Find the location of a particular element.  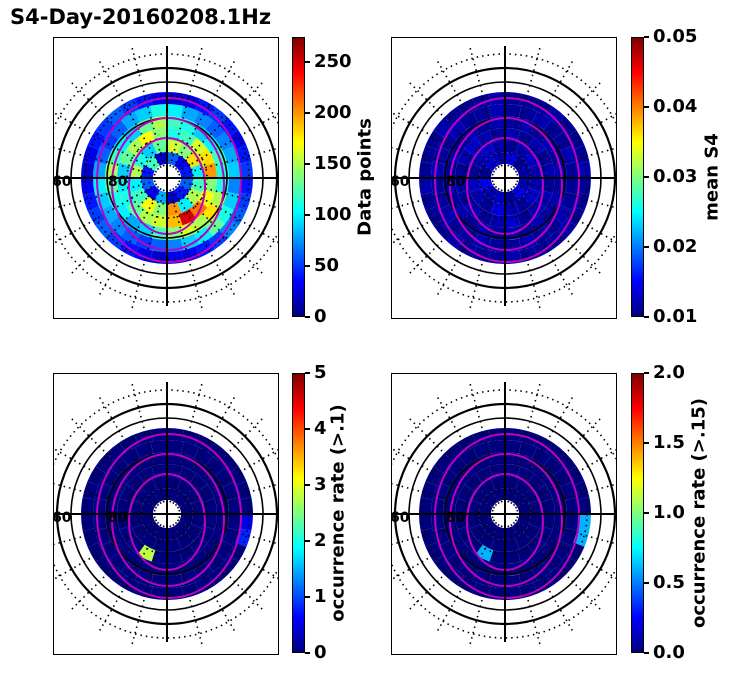

colorbar-tick-label: 2.0 is located at coordinates (669, 372).